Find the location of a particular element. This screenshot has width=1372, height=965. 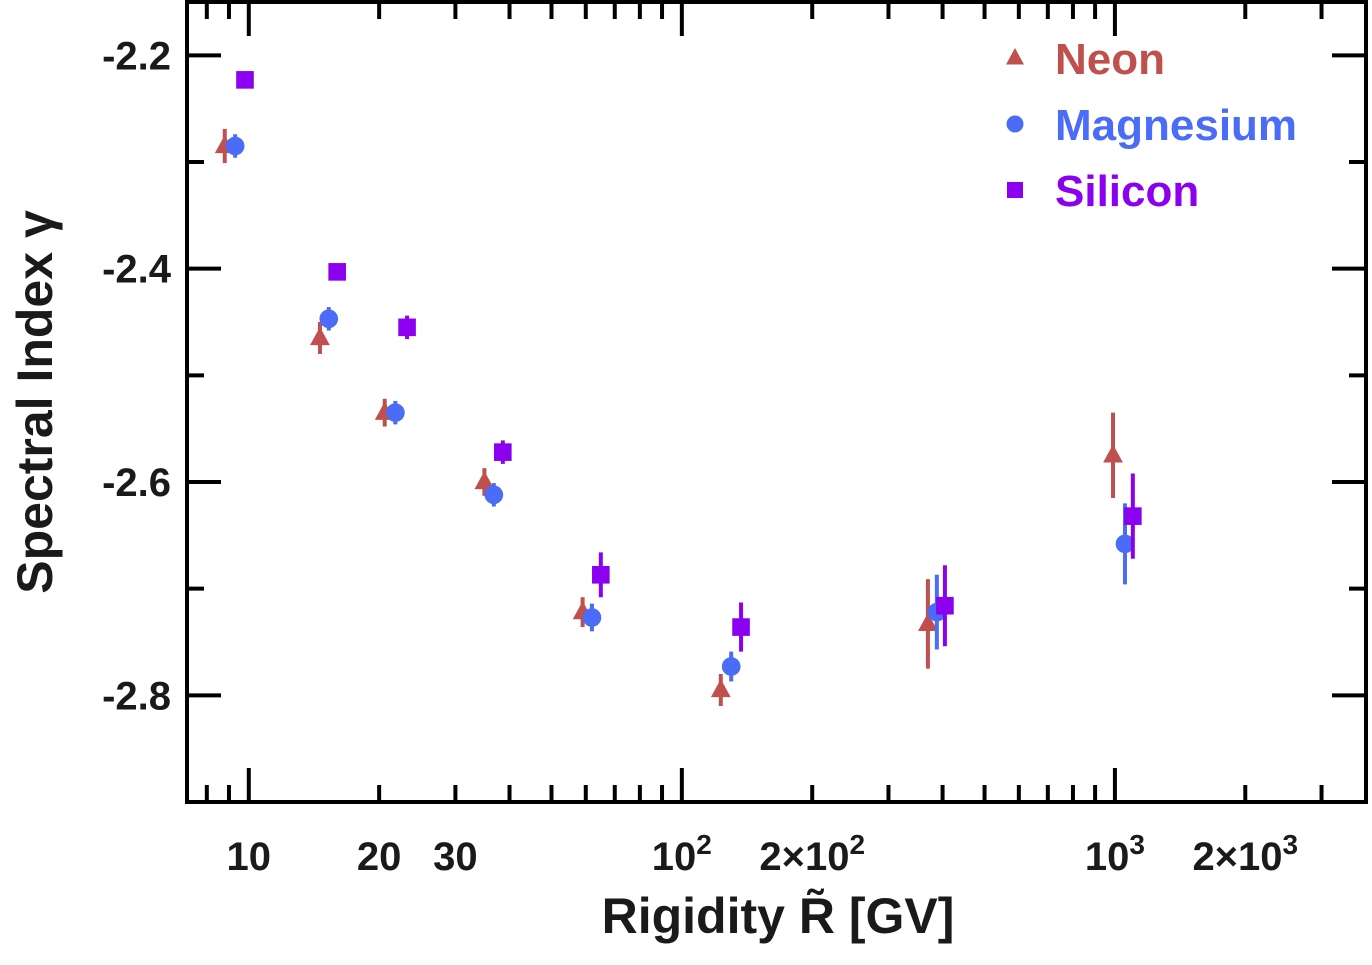

x-tick-label-base: 30 is located at coordinates (455, 857).